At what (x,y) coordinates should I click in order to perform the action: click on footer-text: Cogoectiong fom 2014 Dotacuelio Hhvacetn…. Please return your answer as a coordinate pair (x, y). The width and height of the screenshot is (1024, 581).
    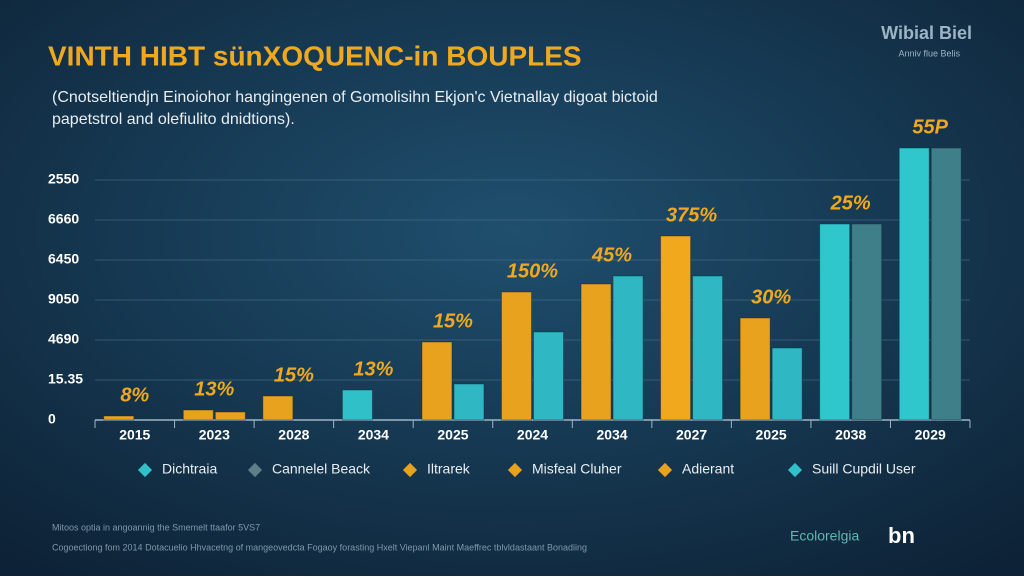
    Looking at the image, I should click on (319, 547).